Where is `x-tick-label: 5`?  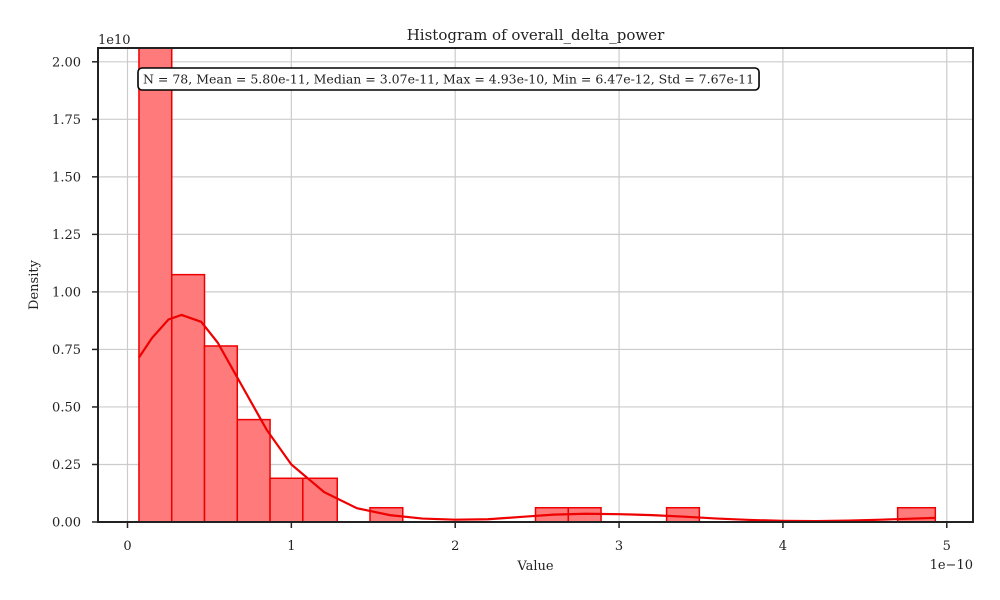
x-tick-label: 5 is located at coordinates (947, 546).